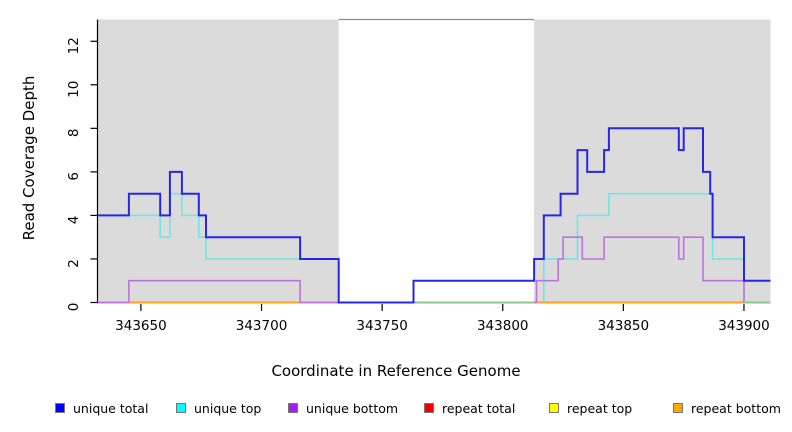 This screenshot has width=792, height=432. Describe the element at coordinates (228, 408) in the screenshot. I see `legend-label: unique top` at that location.